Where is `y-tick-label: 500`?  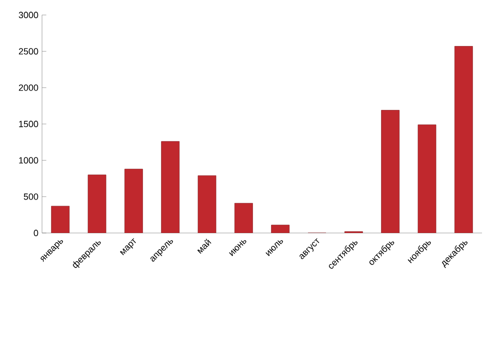
y-tick-label: 500 is located at coordinates (31, 196).